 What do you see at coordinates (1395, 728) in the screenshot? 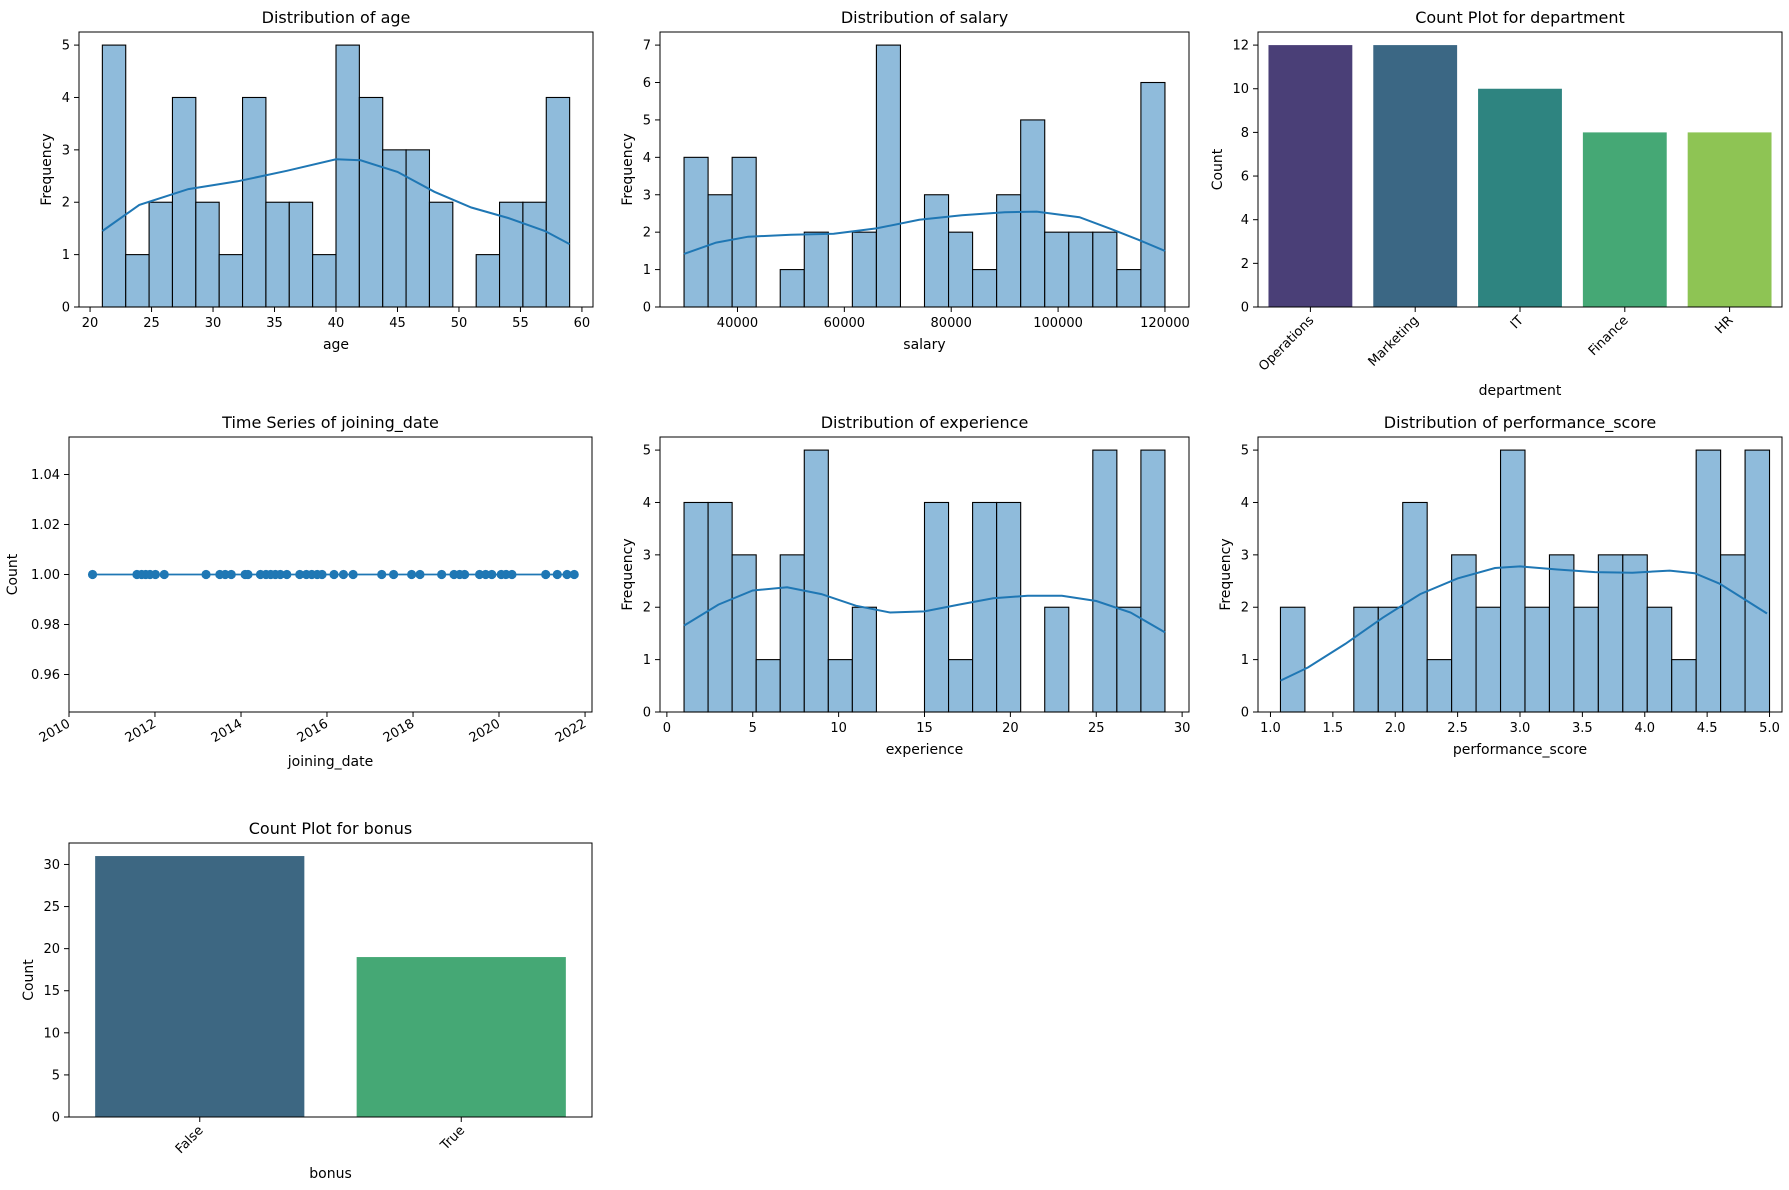
I see `x-tick-label: 2.0` at bounding box center [1395, 728].